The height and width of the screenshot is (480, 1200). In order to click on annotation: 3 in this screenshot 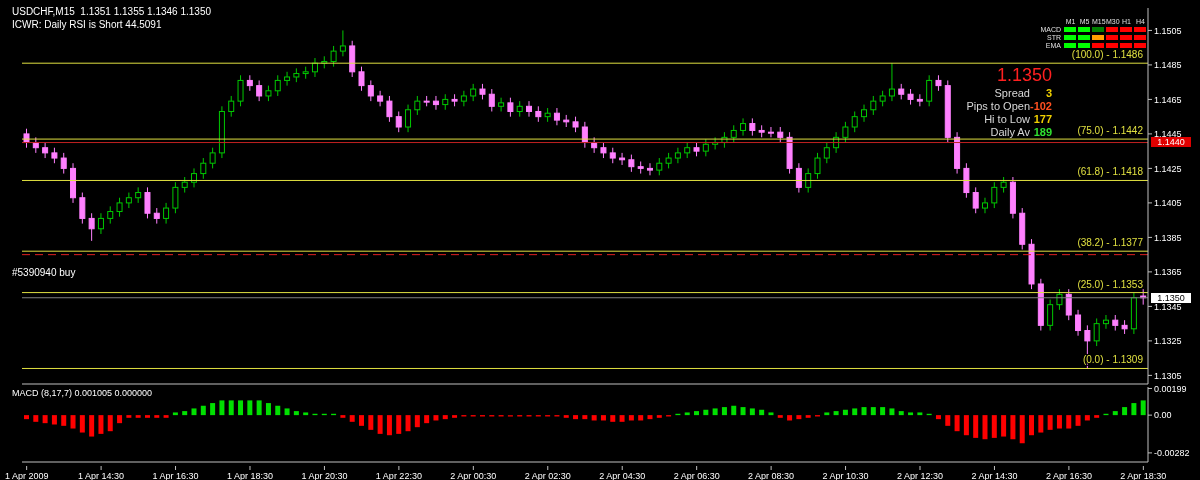, I will do `click(1048, 93)`.